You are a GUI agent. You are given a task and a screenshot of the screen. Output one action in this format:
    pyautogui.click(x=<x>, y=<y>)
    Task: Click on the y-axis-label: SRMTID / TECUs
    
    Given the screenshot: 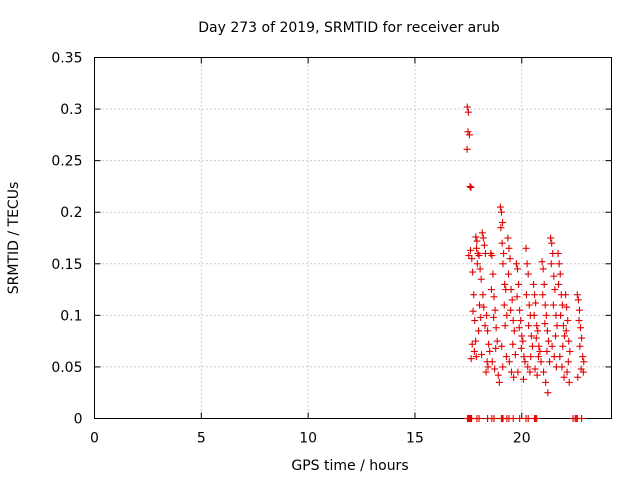 What is the action you would take?
    pyautogui.click(x=14, y=238)
    